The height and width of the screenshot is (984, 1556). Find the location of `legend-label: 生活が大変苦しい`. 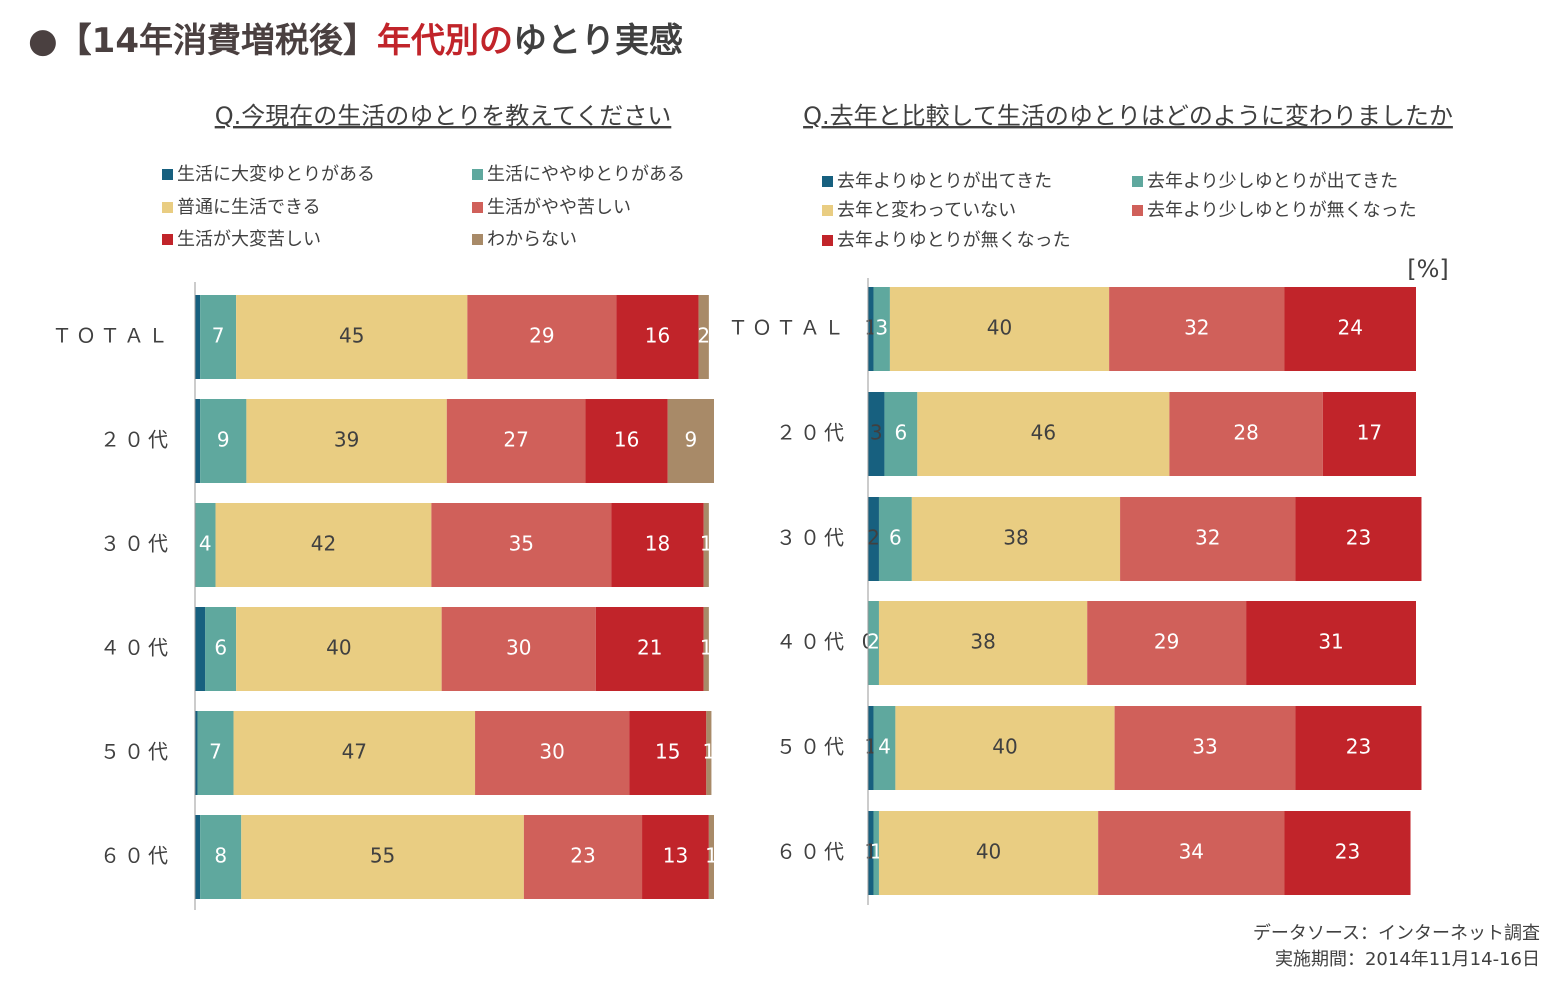

legend-label: 生活が大変苦しい is located at coordinates (249, 239).